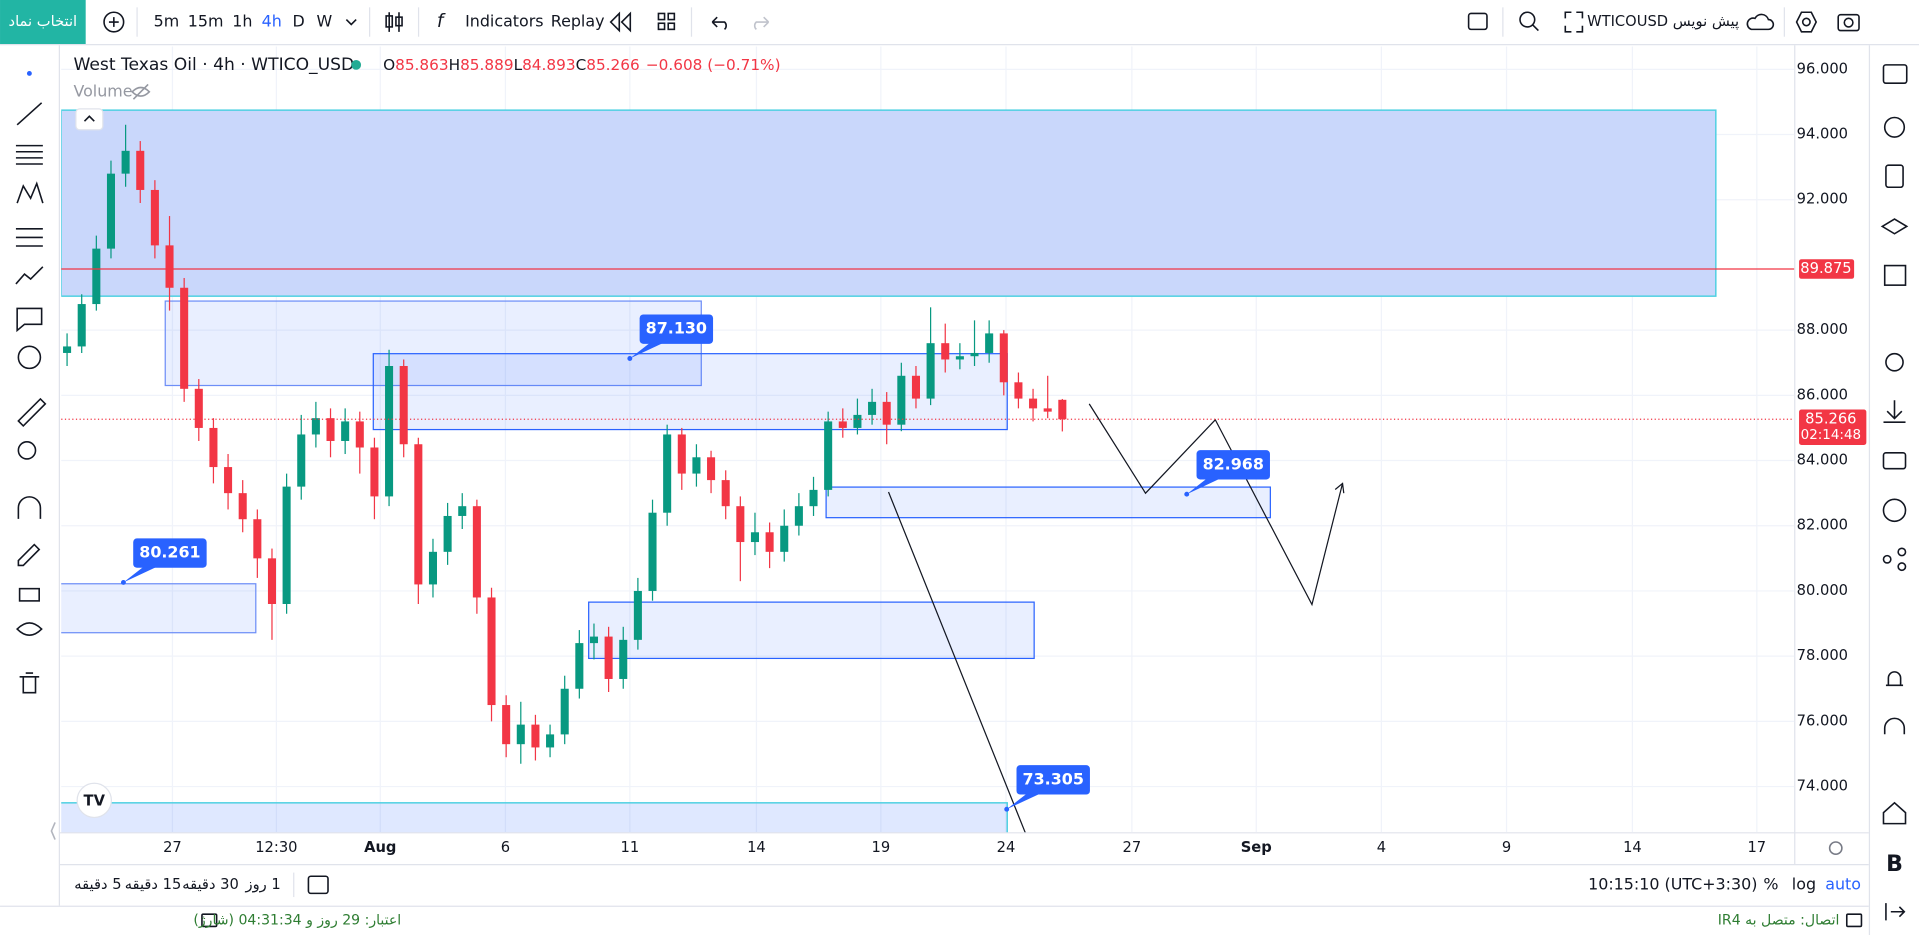  What do you see at coordinates (242, 21) in the screenshot?
I see `interval: 1h` at bounding box center [242, 21].